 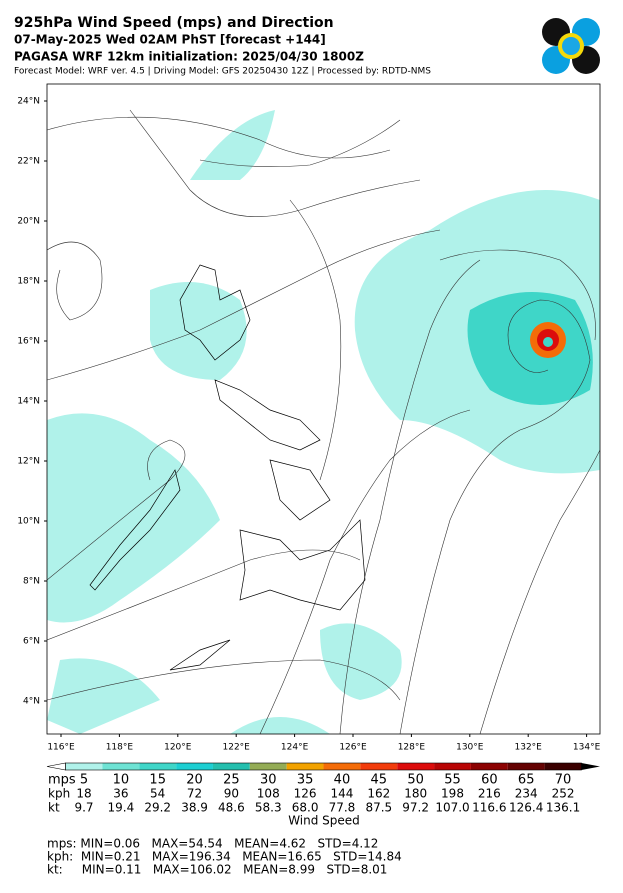 I want to click on colorbar-label: 70, so click(x=563, y=780).